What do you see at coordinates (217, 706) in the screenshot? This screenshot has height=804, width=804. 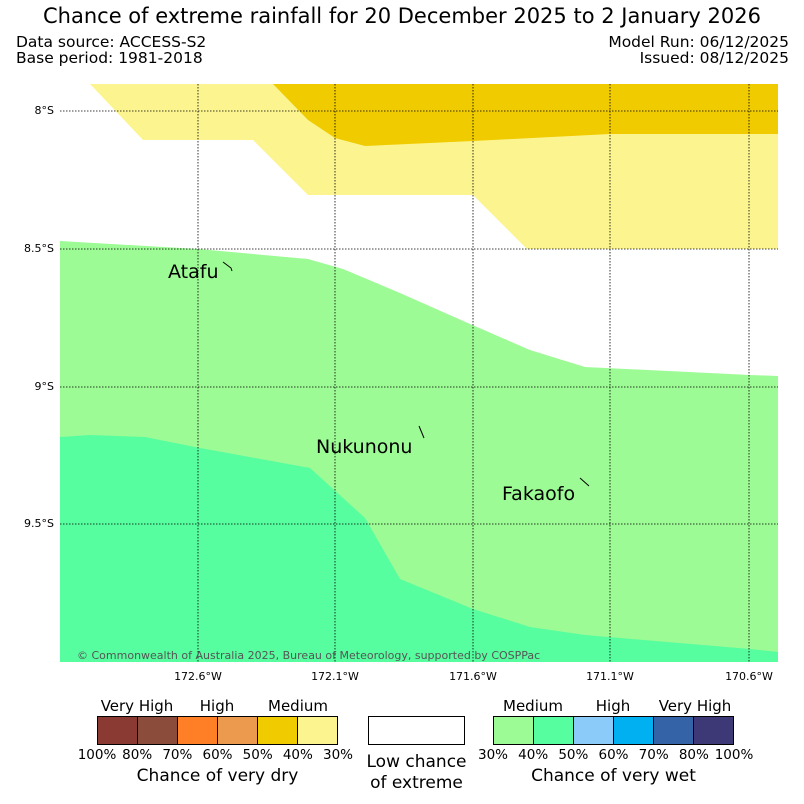 I see `dry-group-high: High` at bounding box center [217, 706].